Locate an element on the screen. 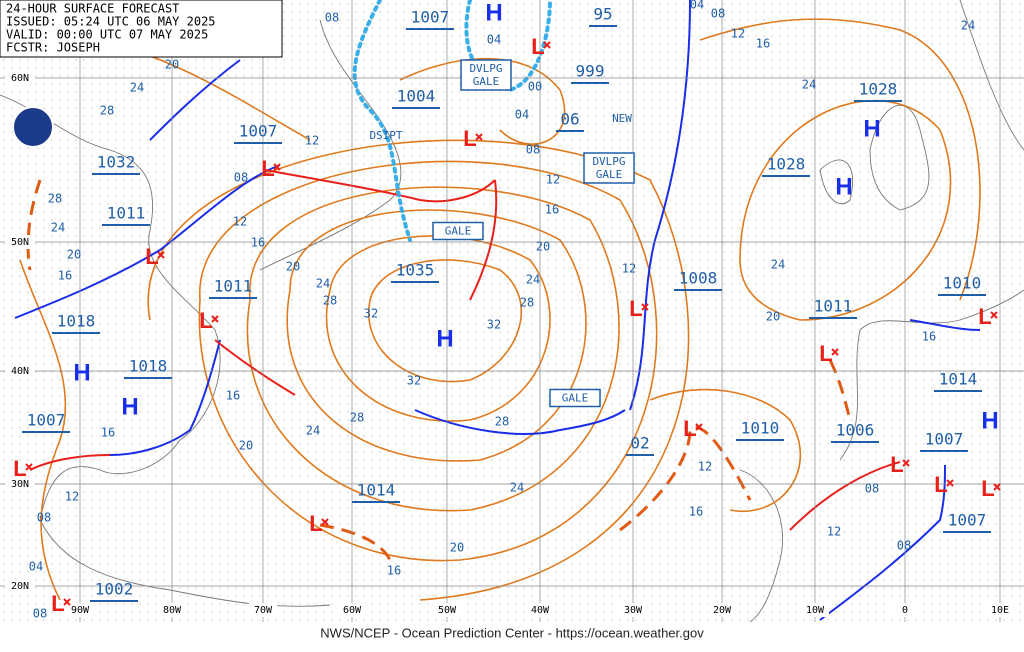 The width and height of the screenshot is (1024, 652). header-line: ISSUED: 05:24 UTC 06 MAY 2025 is located at coordinates (111, 22).